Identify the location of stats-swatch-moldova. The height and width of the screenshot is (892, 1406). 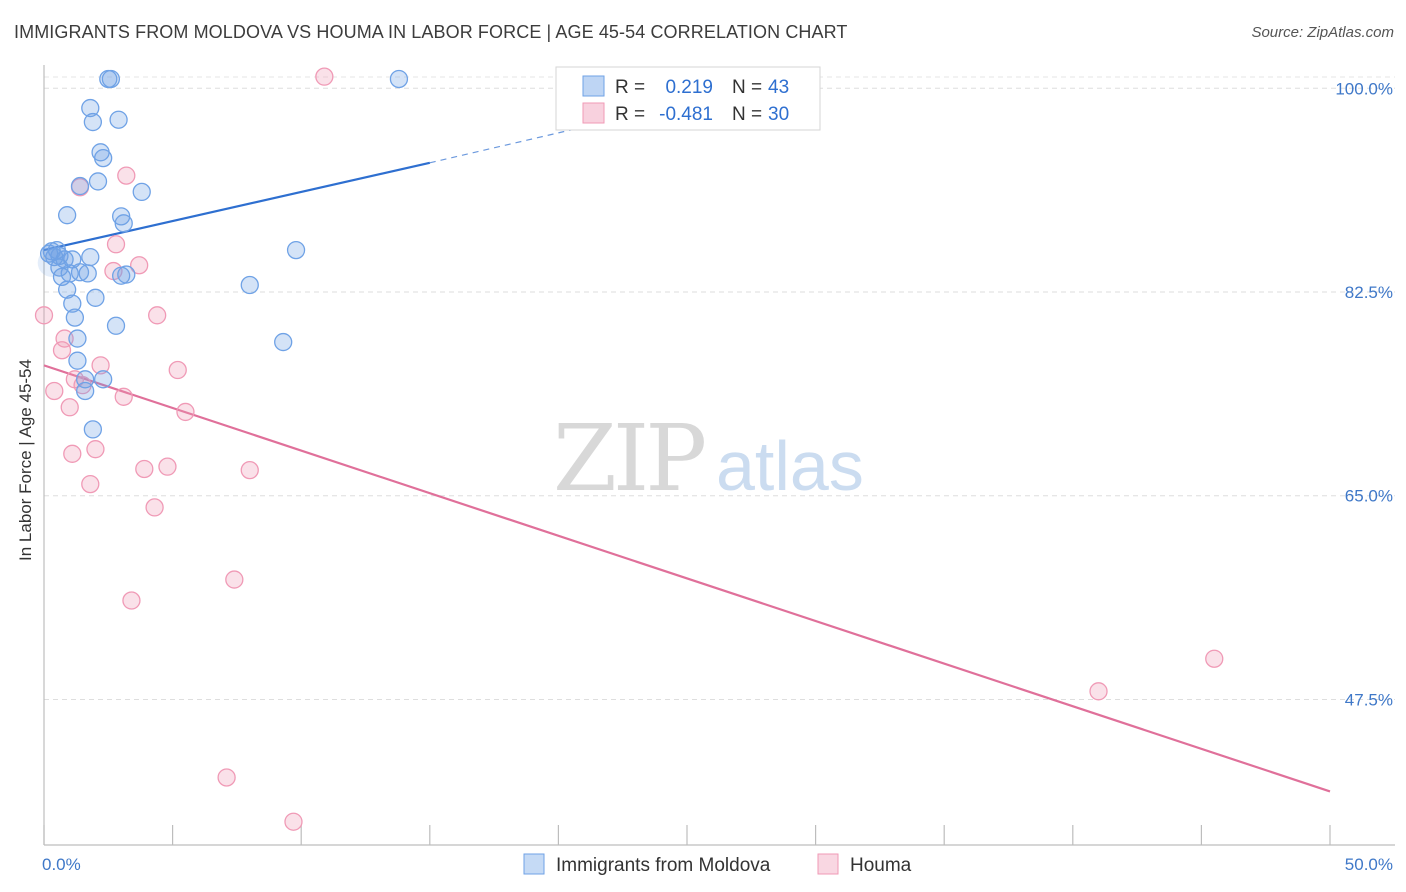
(593, 86).